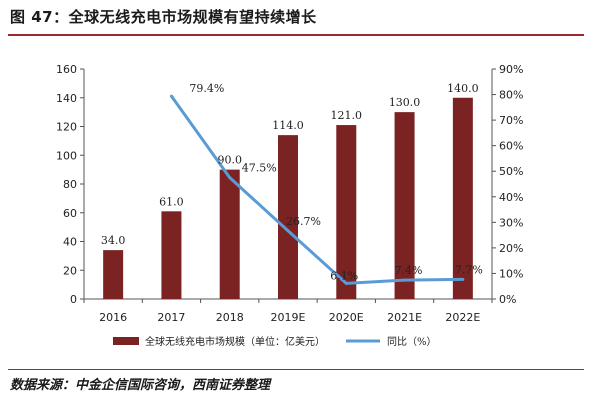  What do you see at coordinates (296, 369) in the screenshot?
I see `source-divider` at bounding box center [296, 369].